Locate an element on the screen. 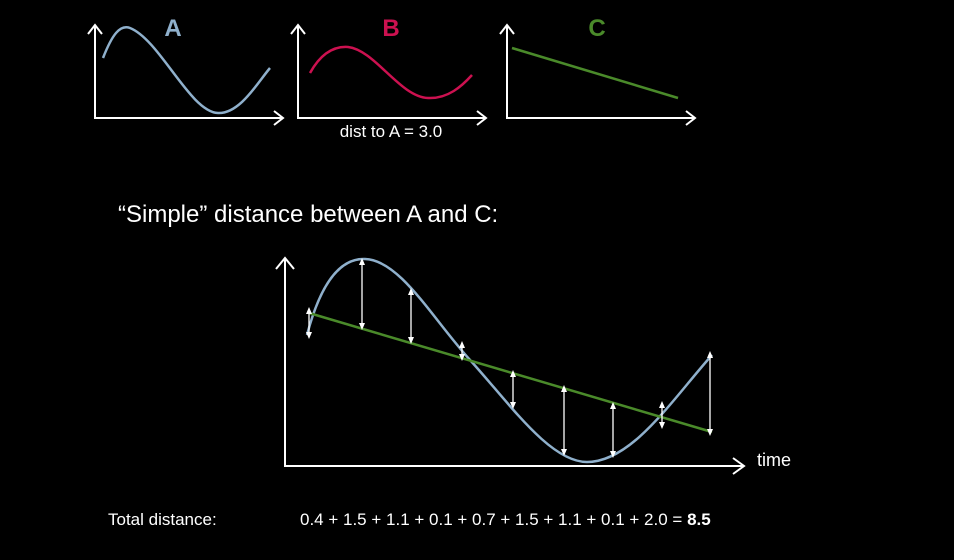 This screenshot has height=560, width=954. curve-a is located at coordinates (186, 70).